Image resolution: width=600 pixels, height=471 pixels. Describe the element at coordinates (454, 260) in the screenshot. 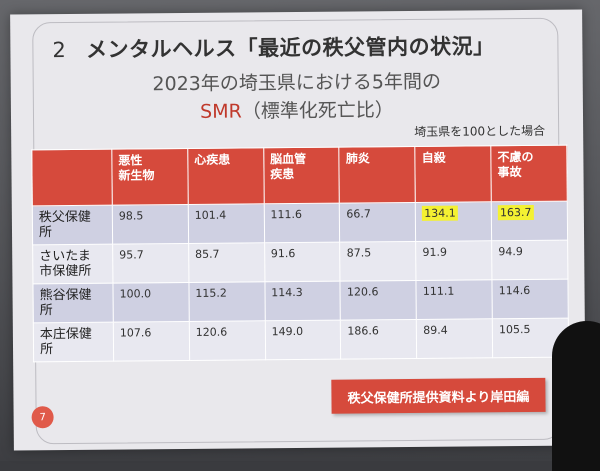

I see `table-cell: 91.9` at that location.